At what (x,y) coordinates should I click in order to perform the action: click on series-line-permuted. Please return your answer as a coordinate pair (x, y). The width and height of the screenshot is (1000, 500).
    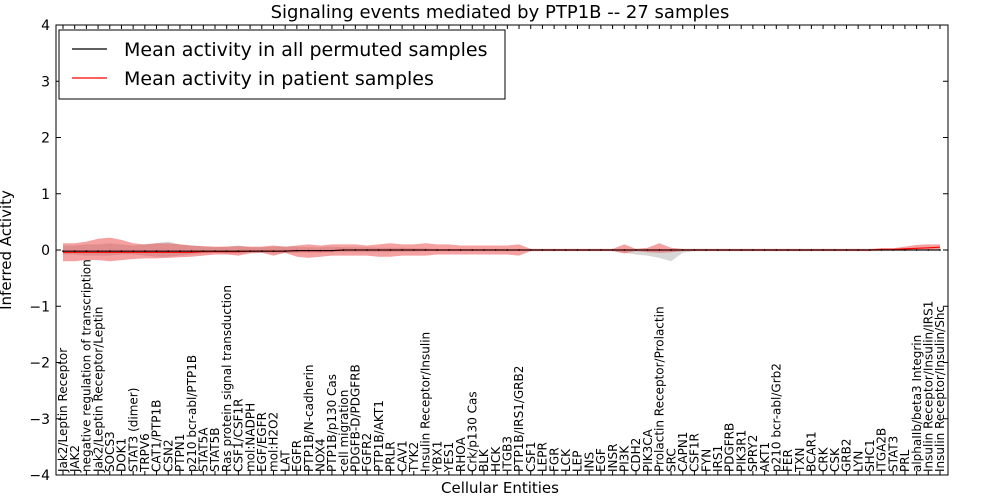
    Looking at the image, I should click on (501, 250).